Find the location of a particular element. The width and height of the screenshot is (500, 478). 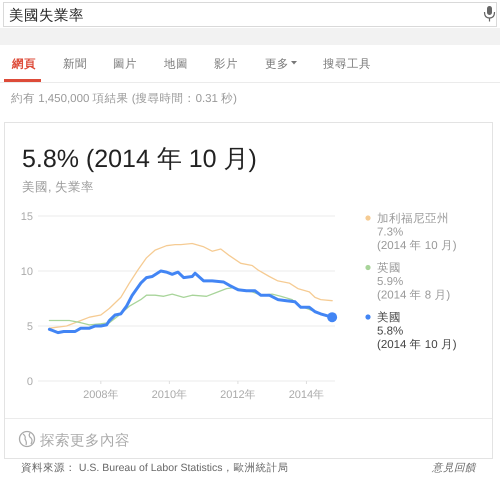

x-tick-label: 2010年 is located at coordinates (170, 395).